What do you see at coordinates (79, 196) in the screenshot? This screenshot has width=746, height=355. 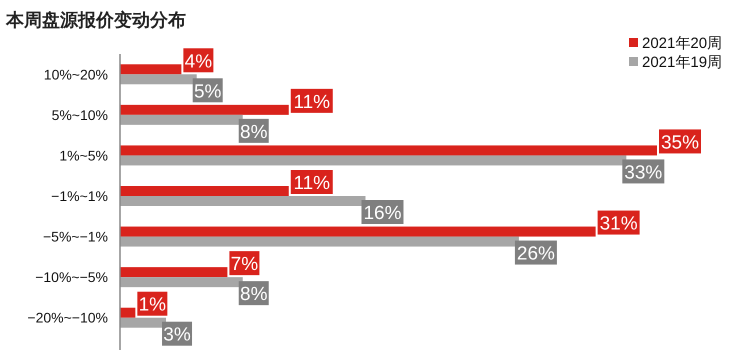 I see `y-tick-label: −1%~1%` at bounding box center [79, 196].